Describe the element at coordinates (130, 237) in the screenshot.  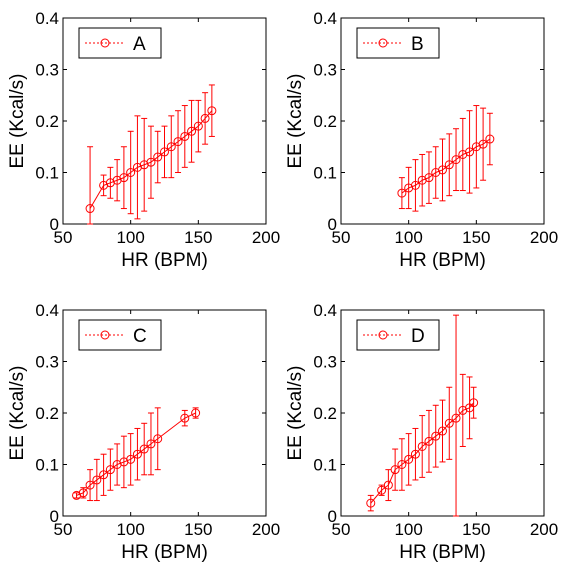
I see `panel-a-x-tick-label: 100` at that location.